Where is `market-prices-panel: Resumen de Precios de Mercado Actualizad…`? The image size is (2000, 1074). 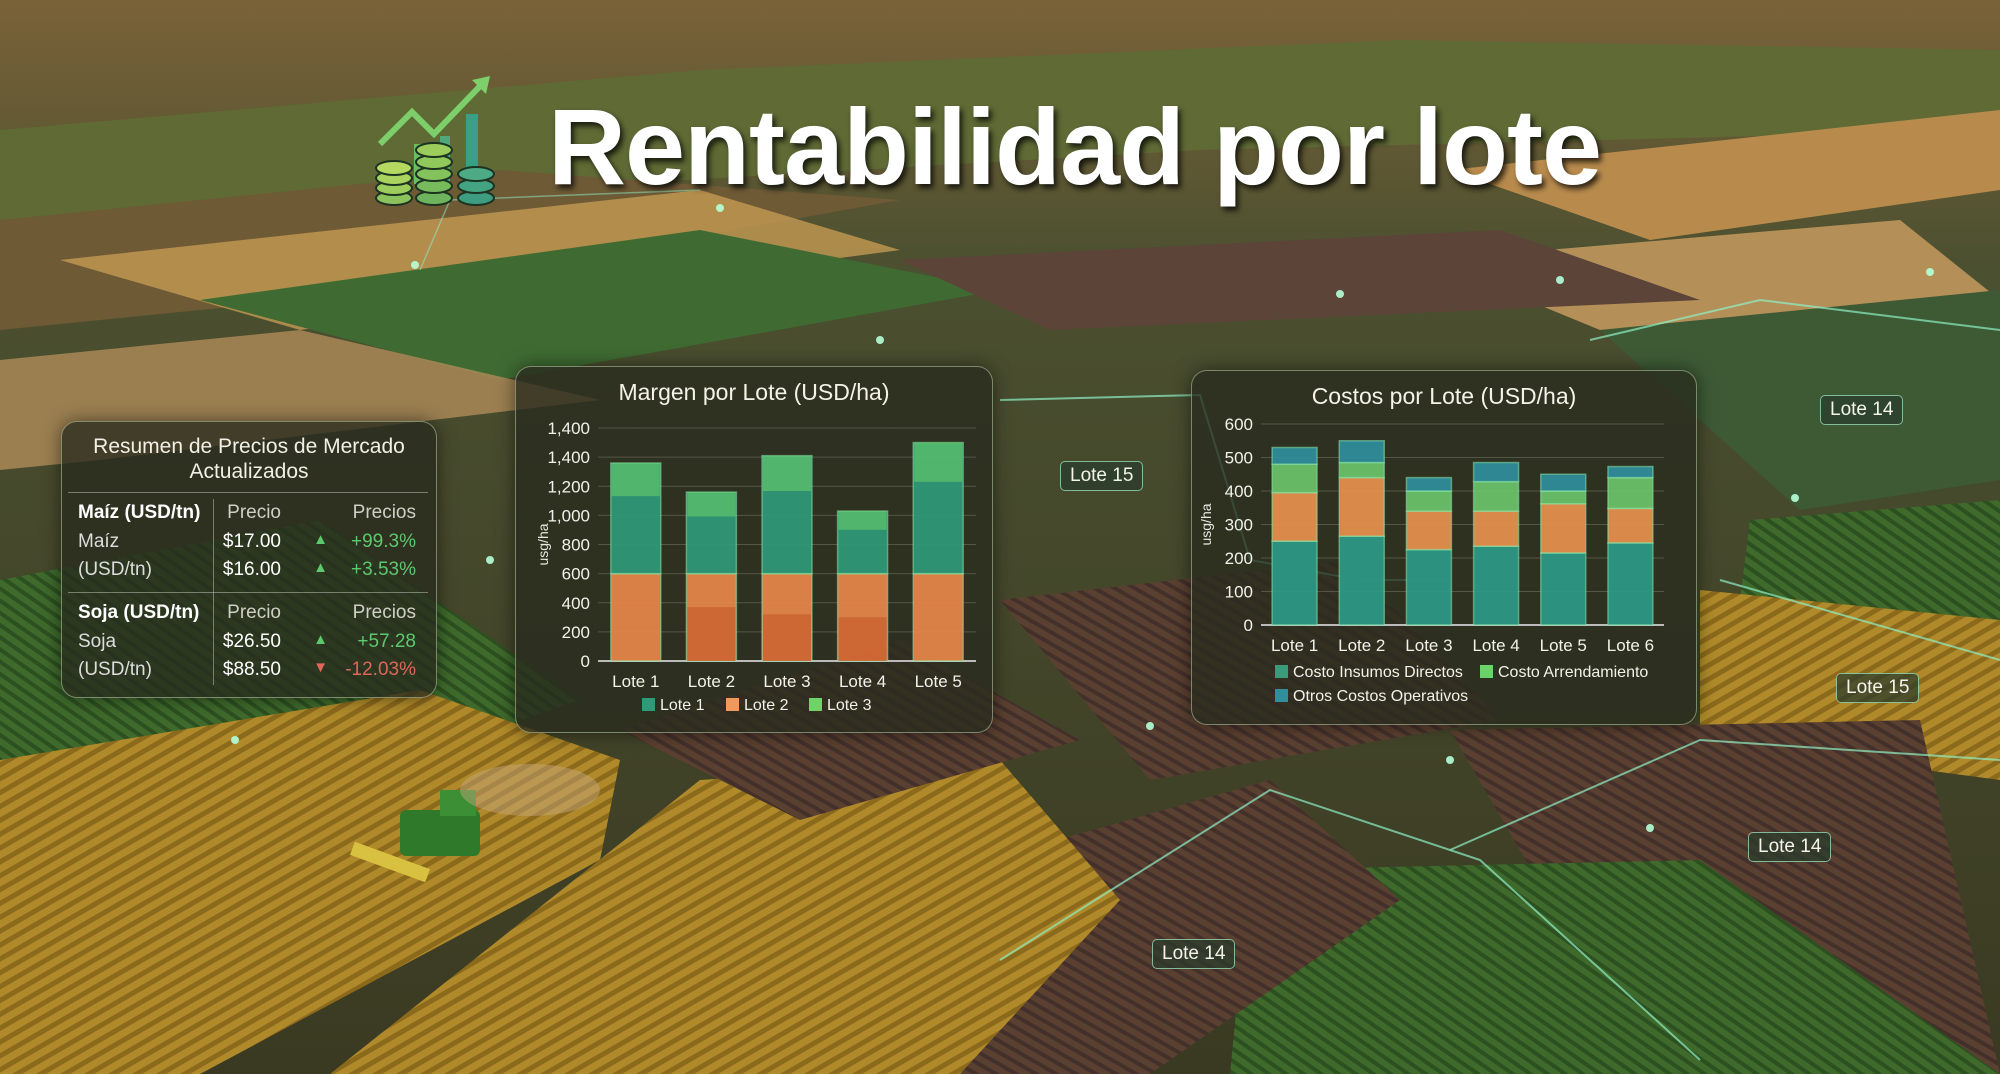 market-prices-panel: Resumen de Precios de Mercado Actualizad… is located at coordinates (249, 559).